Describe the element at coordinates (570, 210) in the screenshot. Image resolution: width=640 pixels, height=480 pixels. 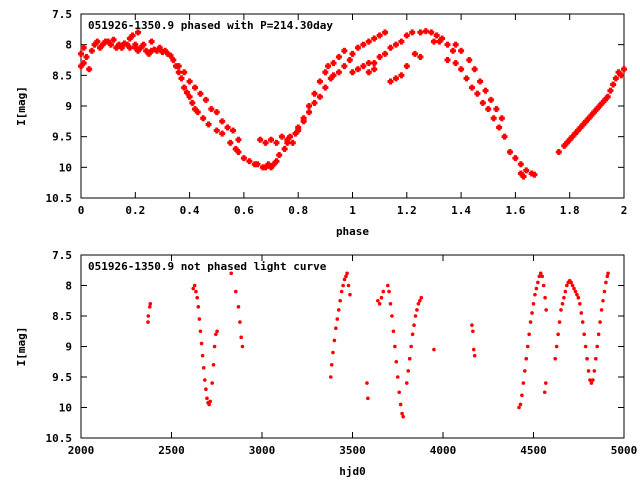
I see `x-tick-label: 1.8` at that location.